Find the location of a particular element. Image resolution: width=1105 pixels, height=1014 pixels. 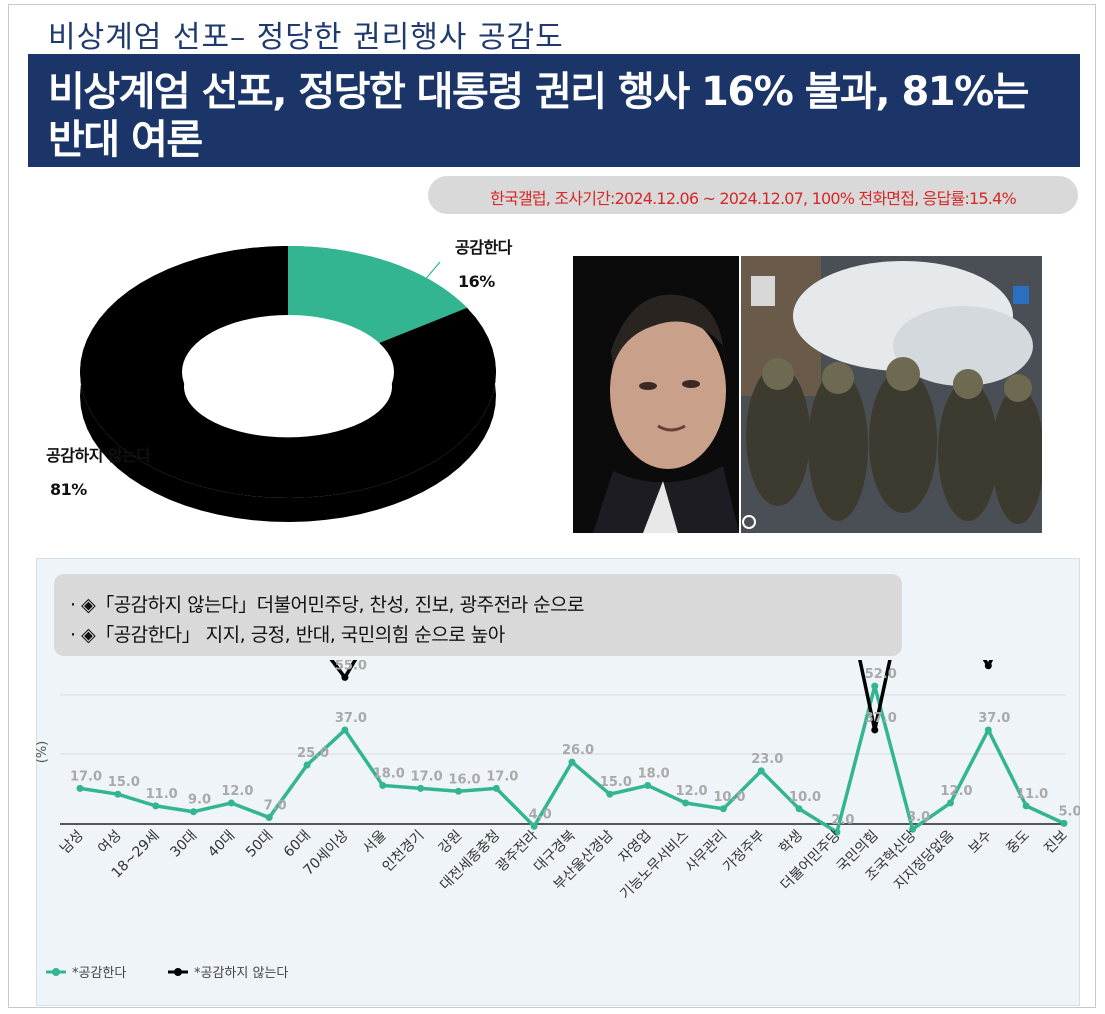

x-tick-label: 학생 is located at coordinates (791, 843).